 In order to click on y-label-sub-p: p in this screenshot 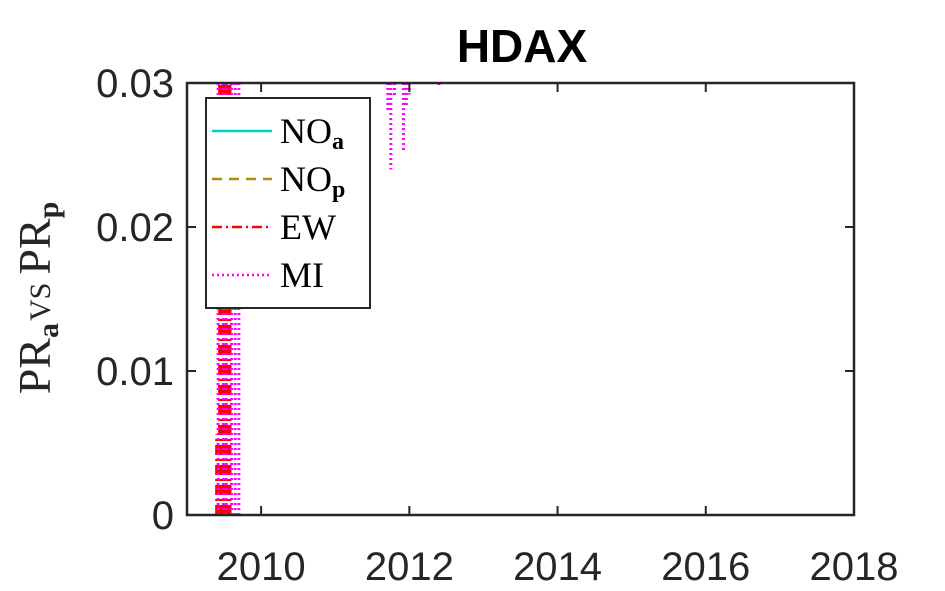, I will do `click(48, 210)`.